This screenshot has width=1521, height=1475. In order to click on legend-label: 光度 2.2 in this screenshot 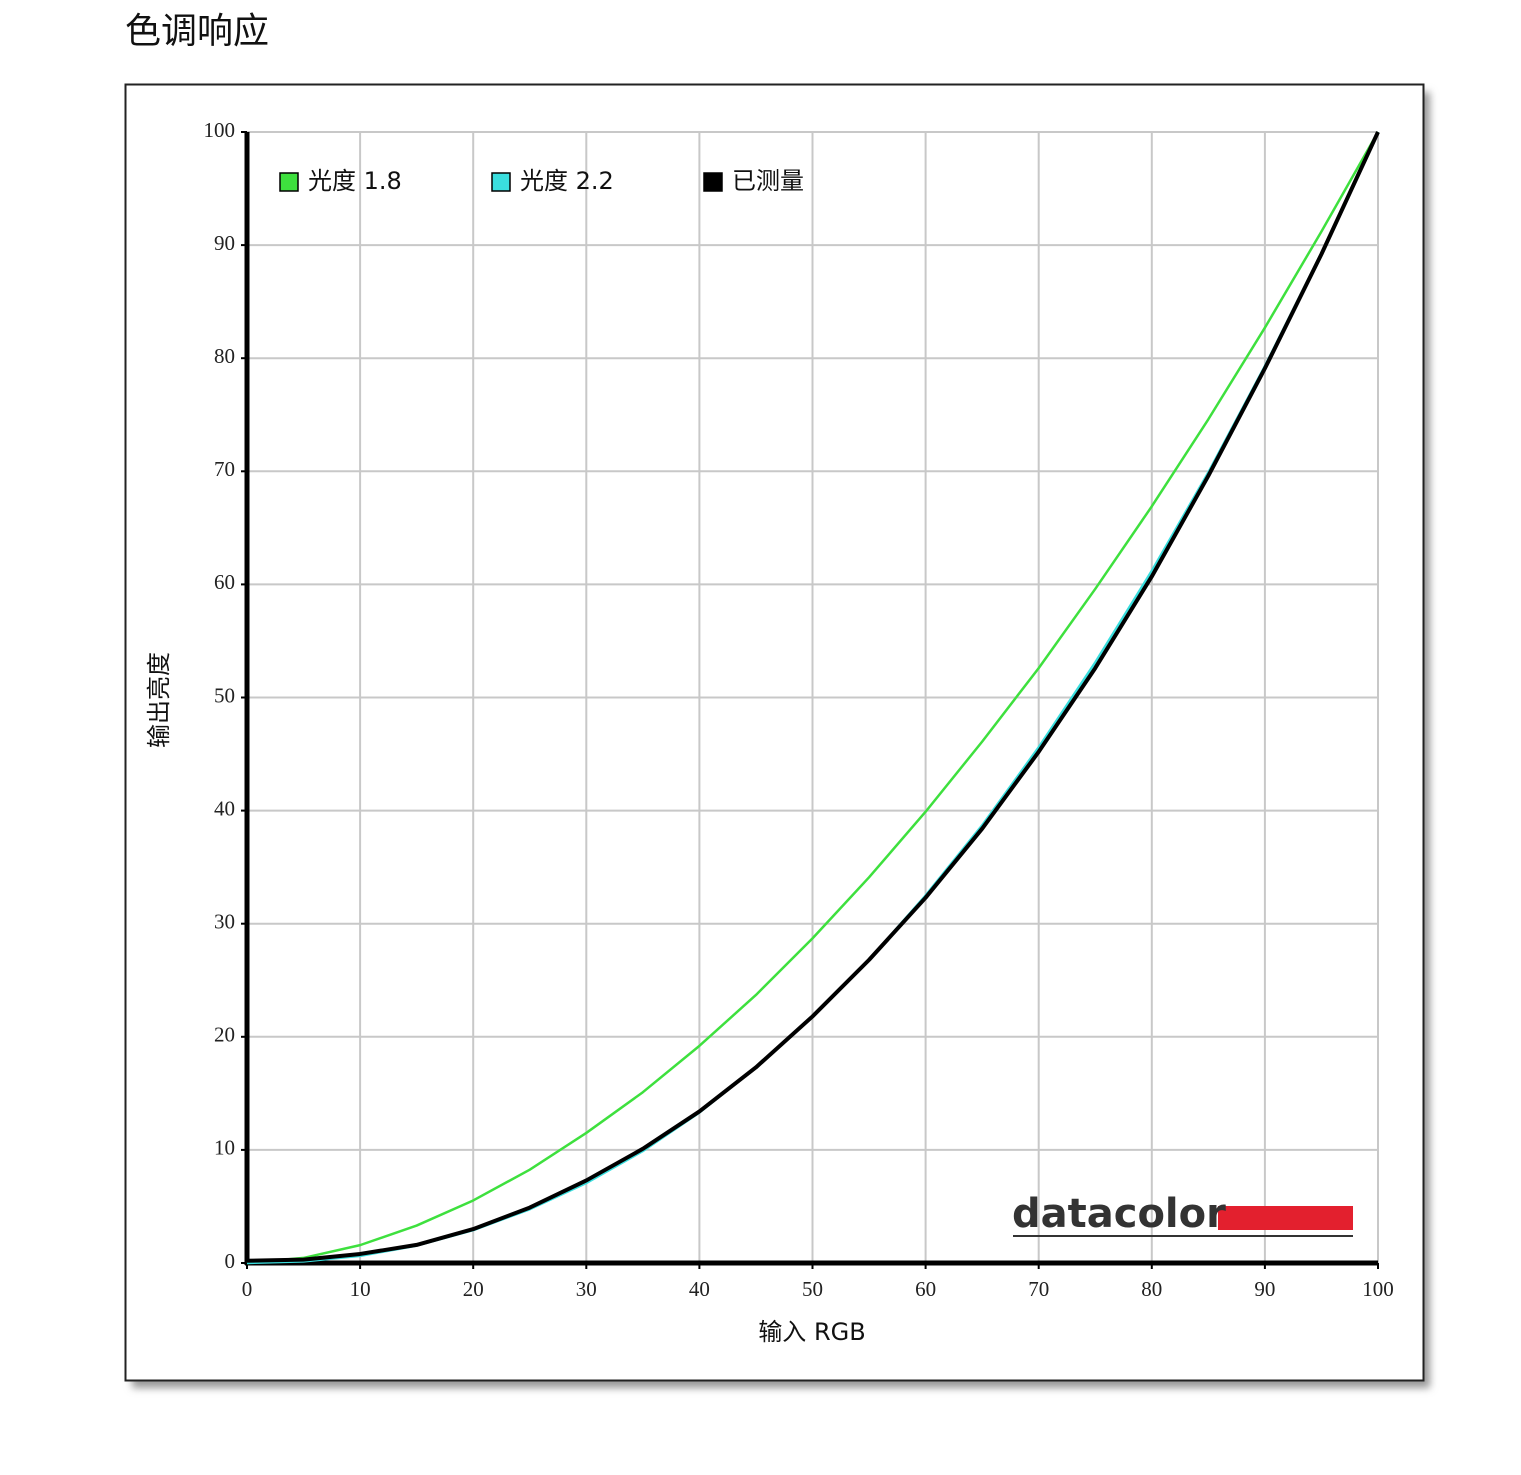, I will do `click(567, 181)`.